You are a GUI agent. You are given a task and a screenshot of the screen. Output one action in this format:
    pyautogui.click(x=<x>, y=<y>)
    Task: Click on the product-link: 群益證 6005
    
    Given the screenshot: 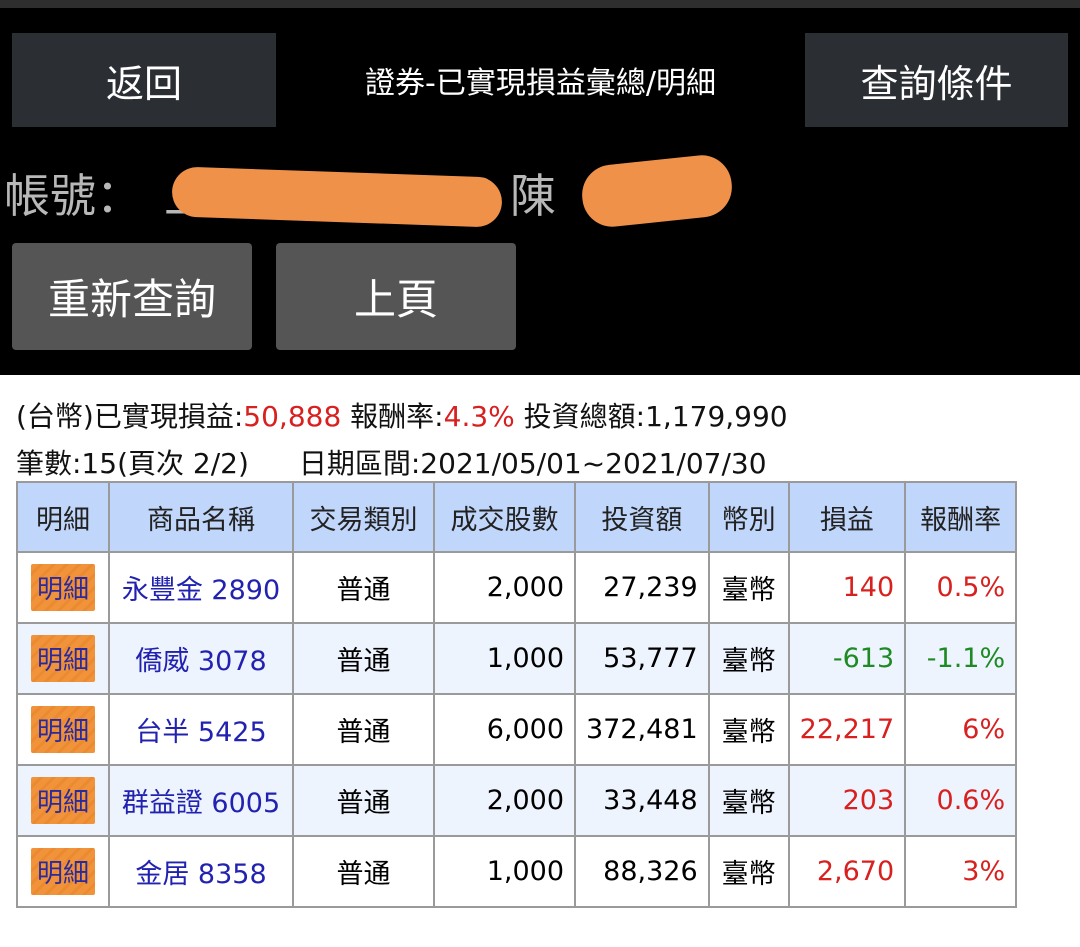 What is the action you would take?
    pyautogui.click(x=201, y=803)
    